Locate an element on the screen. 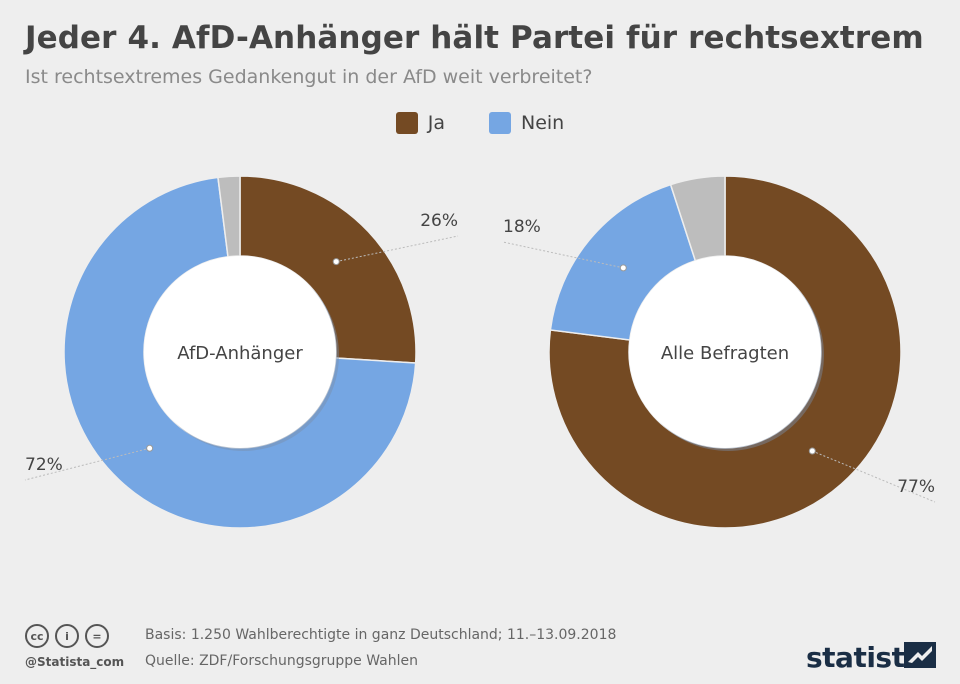  legend-swatch-nein is located at coordinates (500, 123).